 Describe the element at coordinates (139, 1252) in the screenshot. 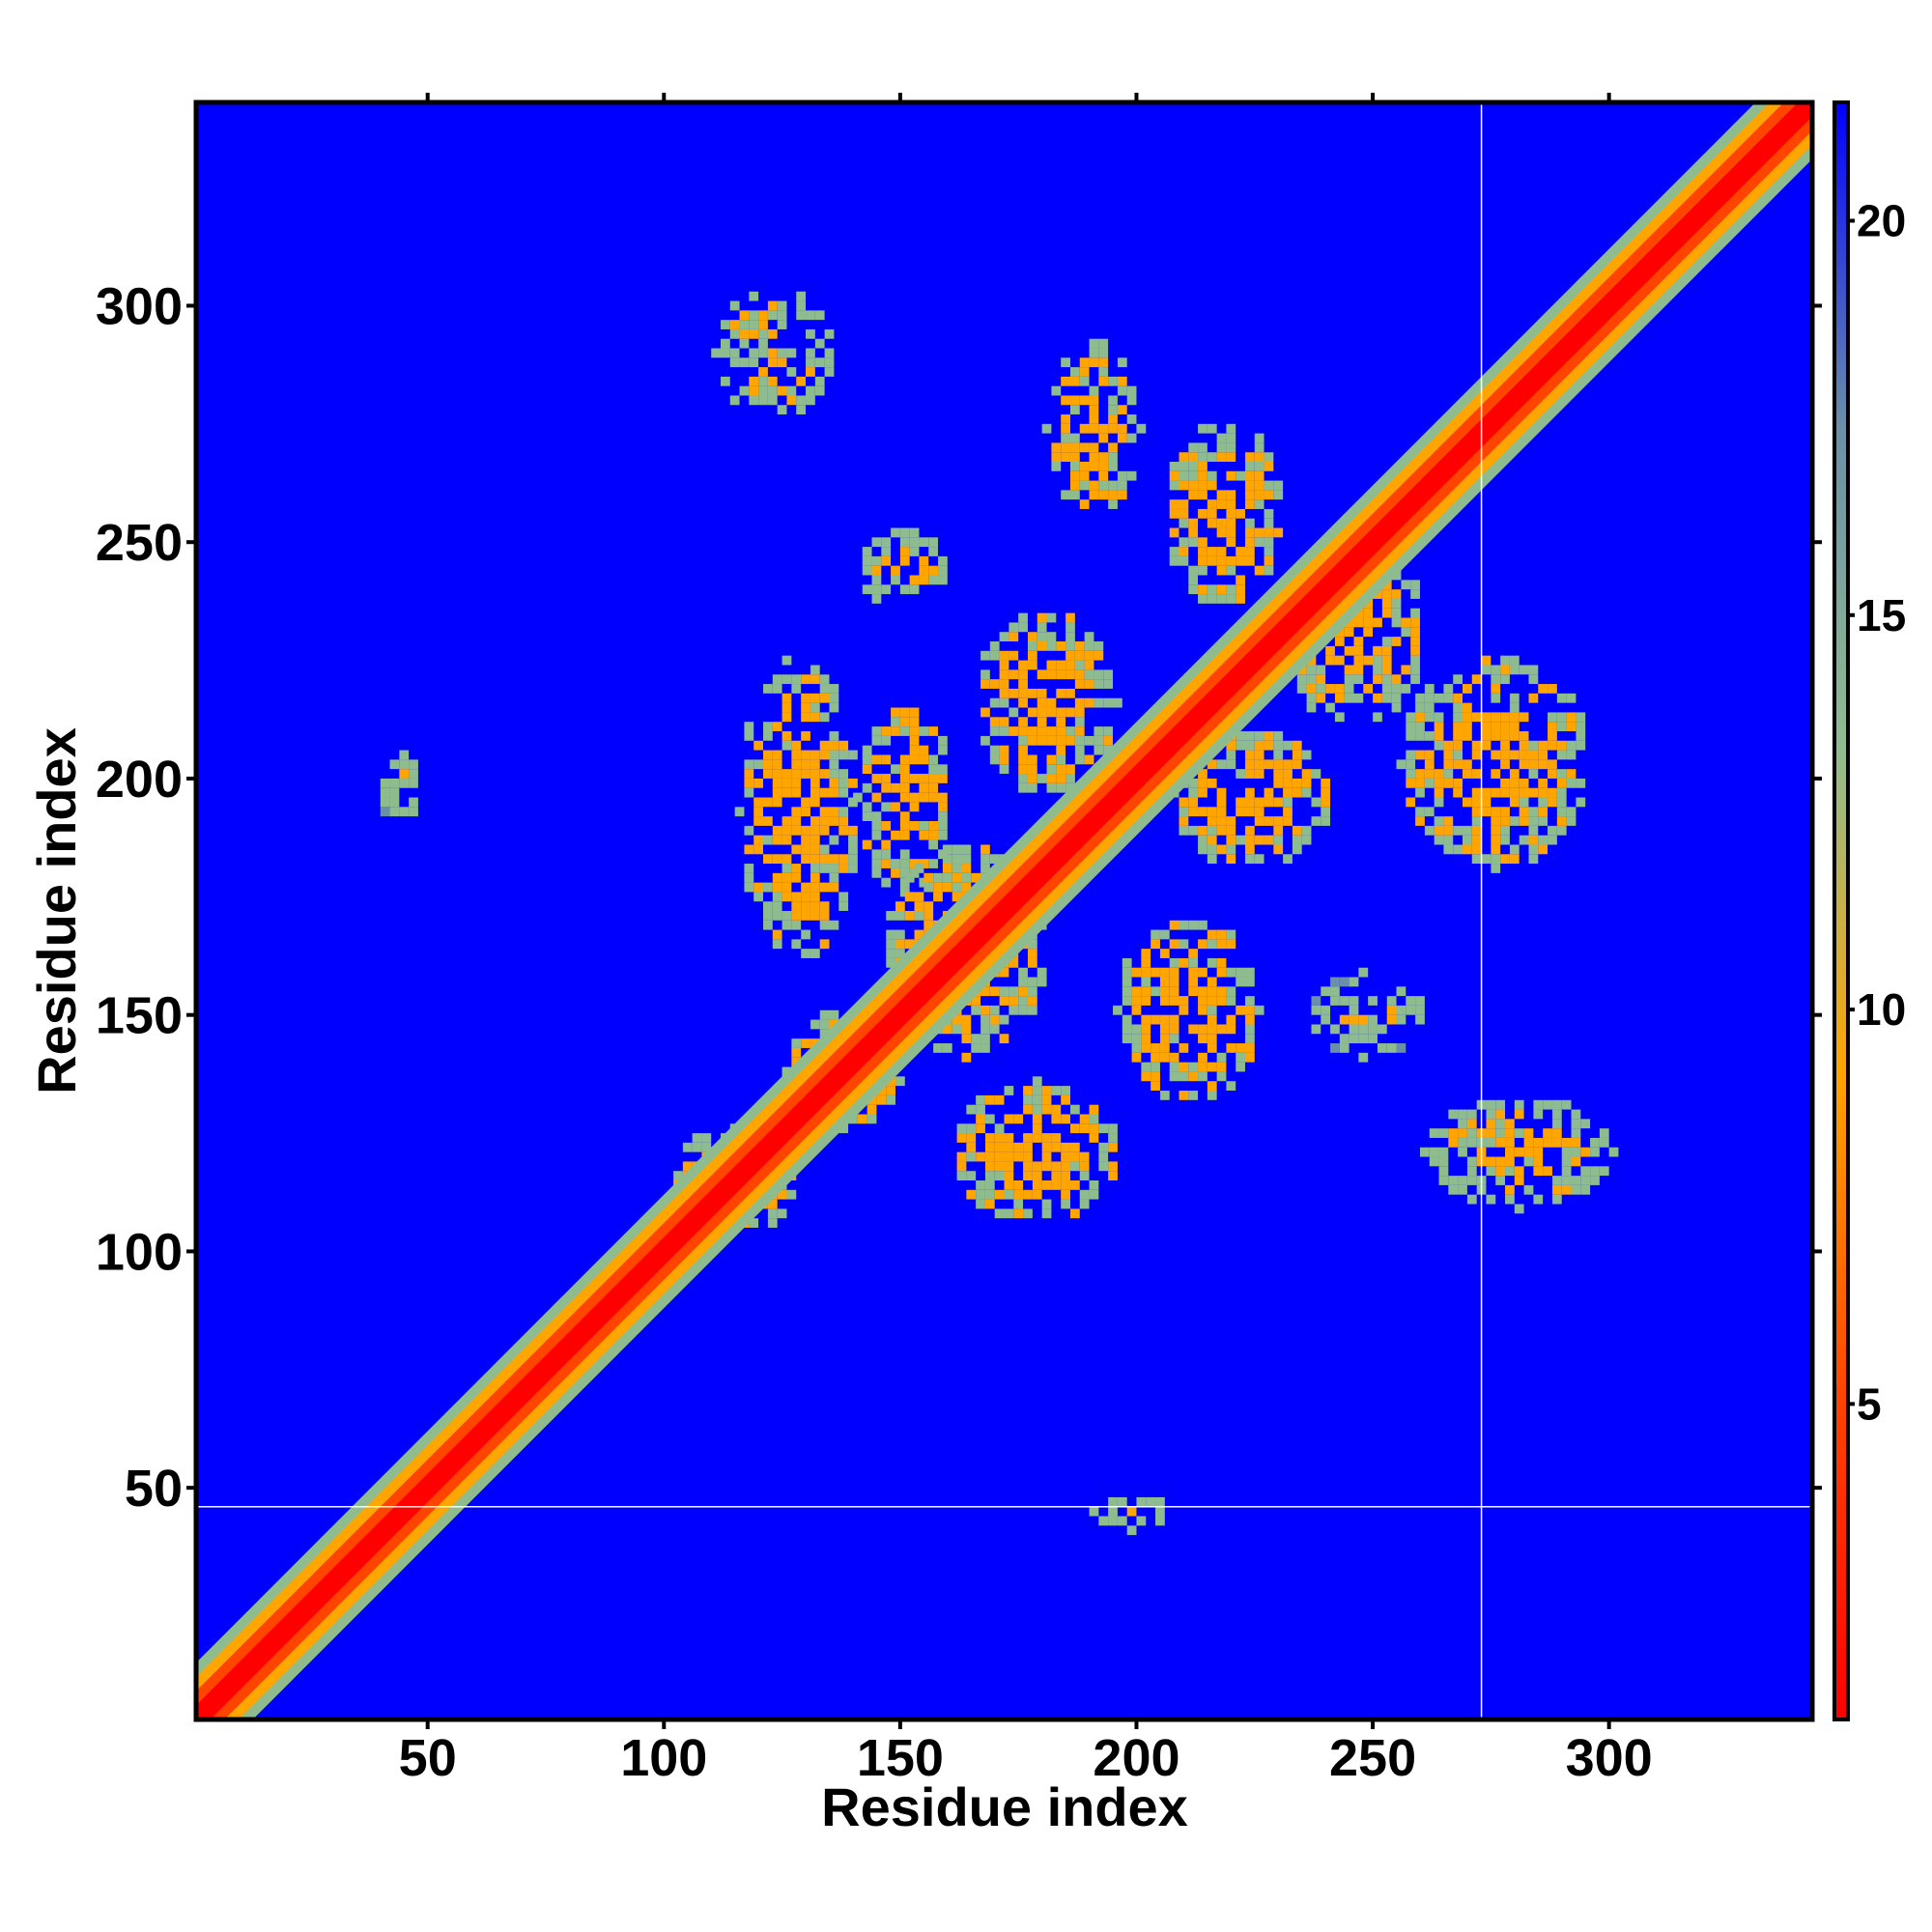

I see `y-tick-label: 100` at that location.